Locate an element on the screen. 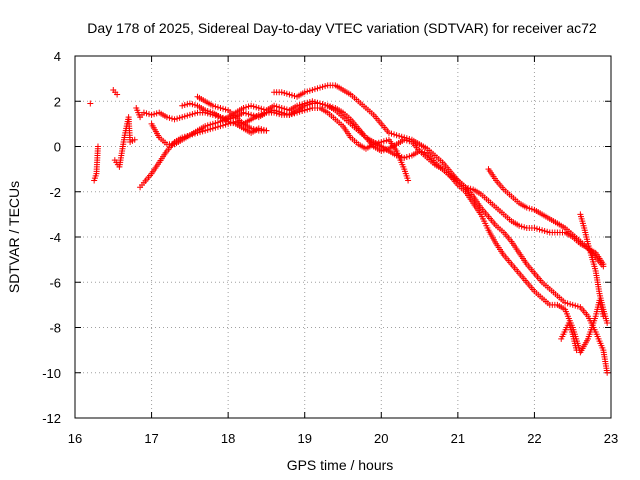 This screenshot has width=640, height=480. y-tick-label: -6 is located at coordinates (55, 282).